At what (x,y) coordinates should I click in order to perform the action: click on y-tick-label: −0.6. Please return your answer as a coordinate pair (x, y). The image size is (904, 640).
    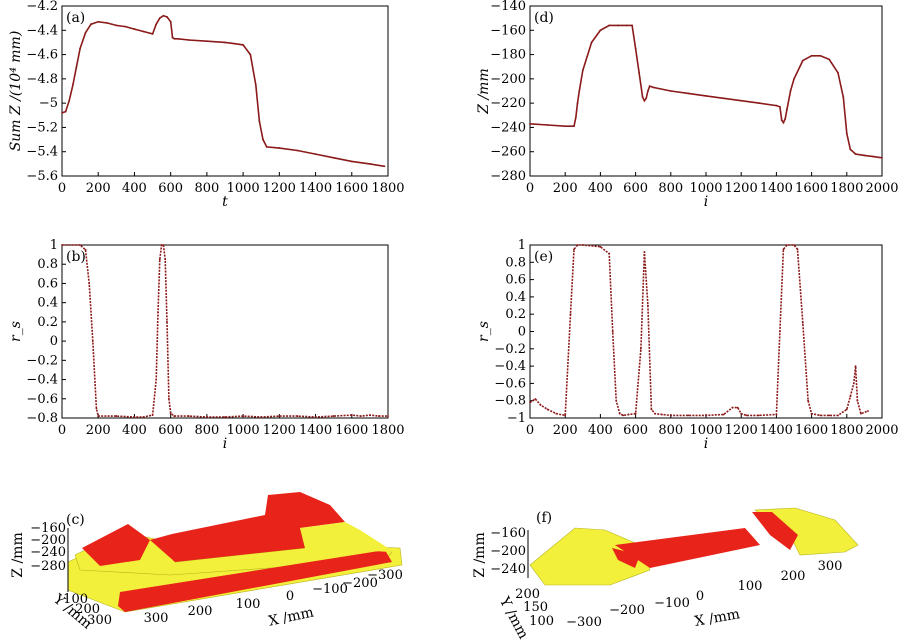
    Looking at the image, I should click on (42, 399).